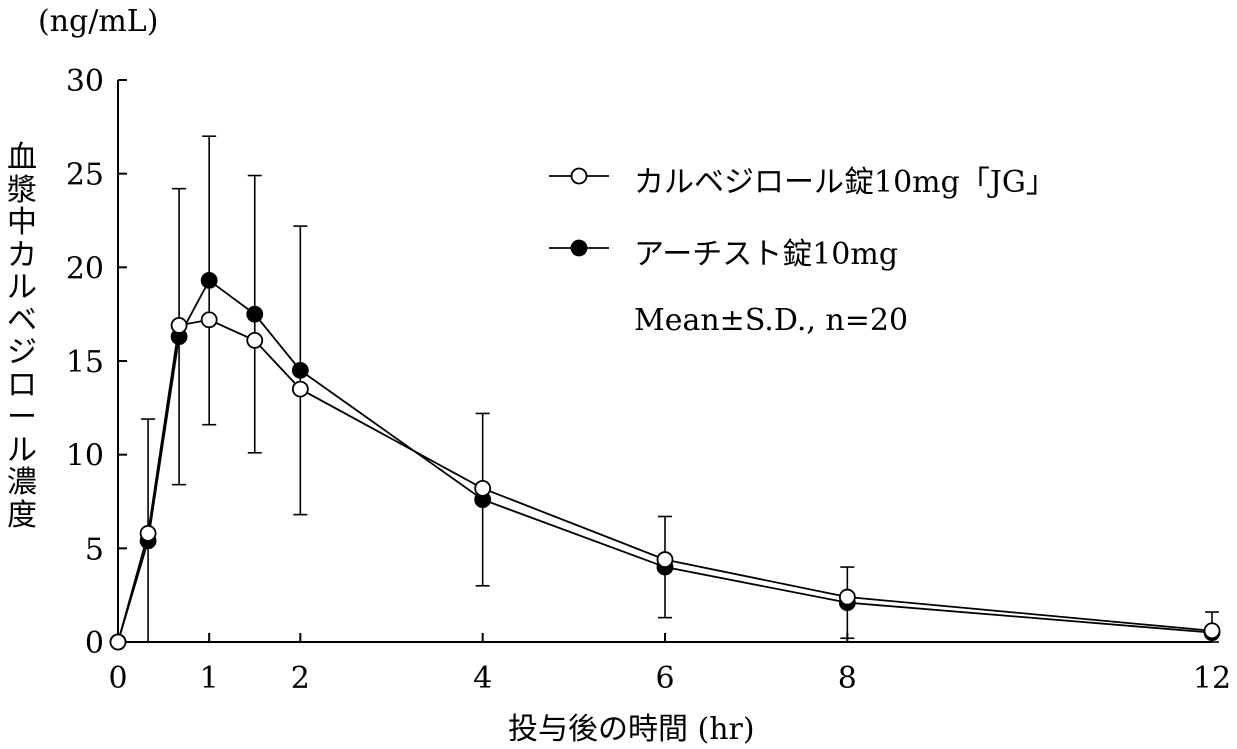  I want to click on x-axis-label: 投与後の時間 (hr), so click(631, 729).